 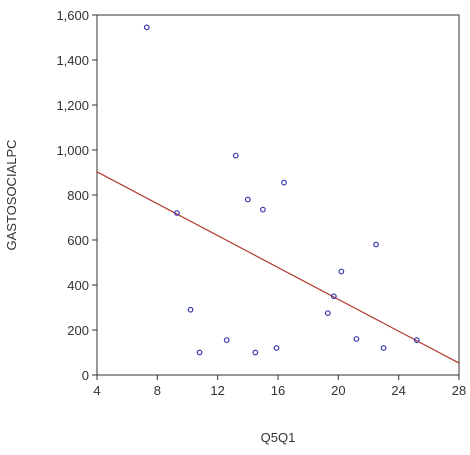 What do you see at coordinates (85, 375) in the screenshot?
I see `y-tick-label: 0` at bounding box center [85, 375].